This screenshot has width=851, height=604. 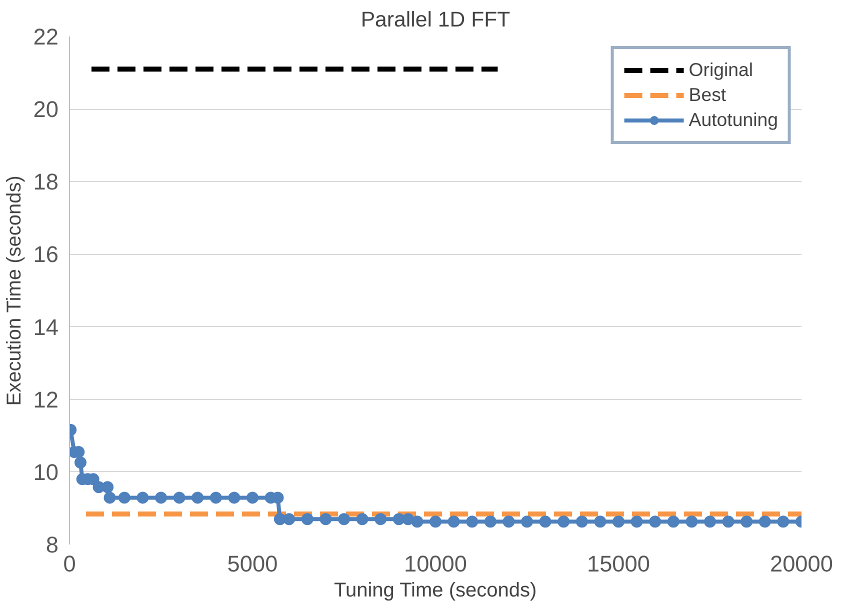 What do you see at coordinates (69, 563) in the screenshot?
I see `x-tick-label: 0` at bounding box center [69, 563].